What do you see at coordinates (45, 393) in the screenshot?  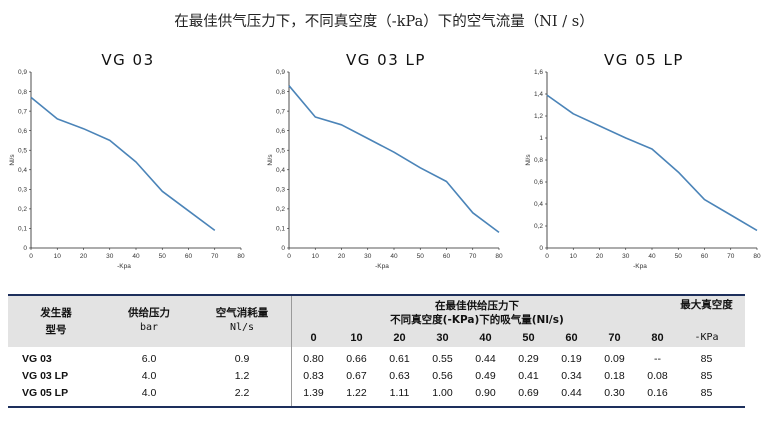 I see `row-model: VG 05 LP` at bounding box center [45, 393].